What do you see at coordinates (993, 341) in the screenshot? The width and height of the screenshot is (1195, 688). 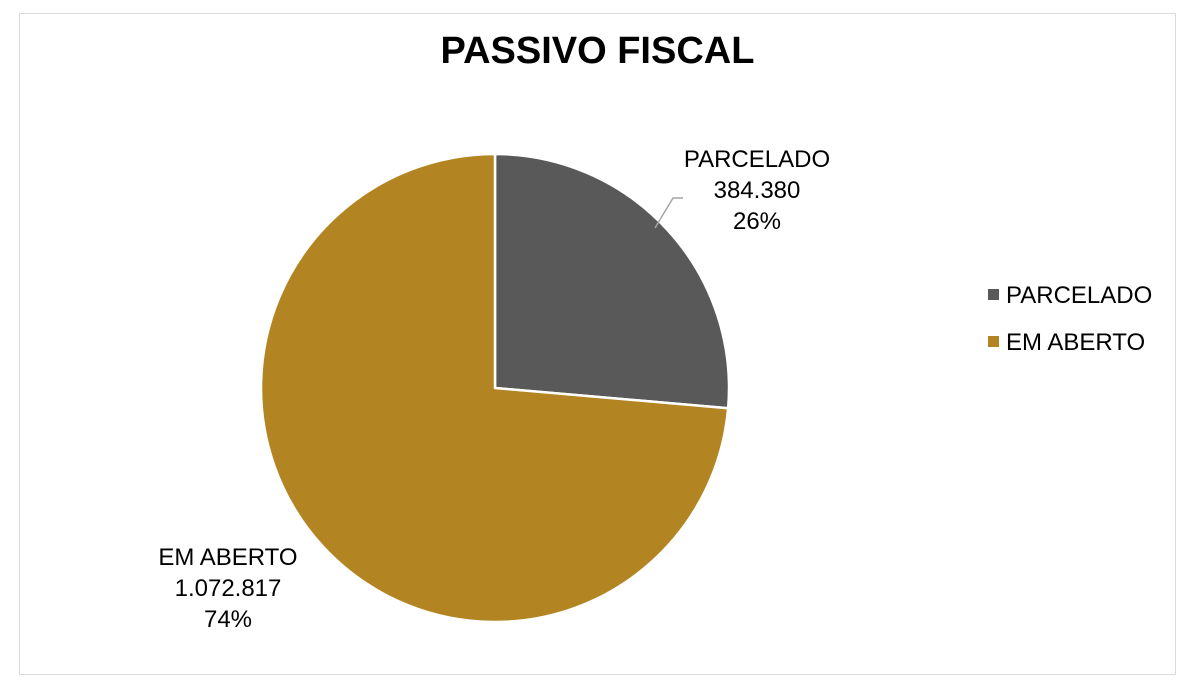 I see `legend-swatch-em-aberto` at bounding box center [993, 341].